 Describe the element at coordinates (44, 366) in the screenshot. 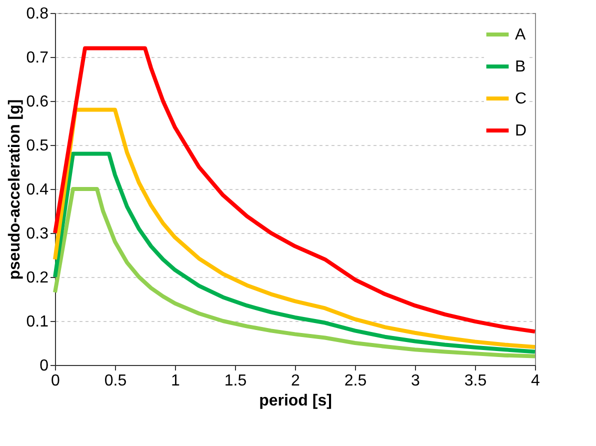

I see `y-tick-label: 0` at that location.